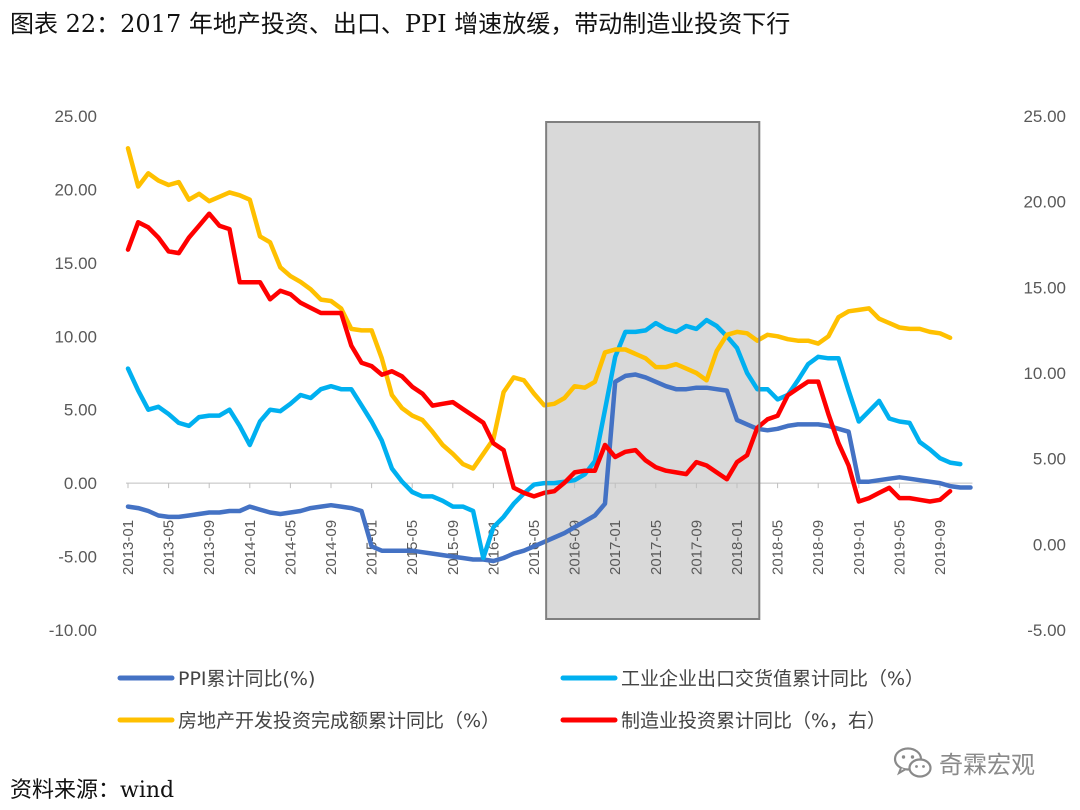 The height and width of the screenshot is (810, 1080). Describe the element at coordinates (169, 547) in the screenshot. I see `x-axis-tick-label: 2013-05` at that location.